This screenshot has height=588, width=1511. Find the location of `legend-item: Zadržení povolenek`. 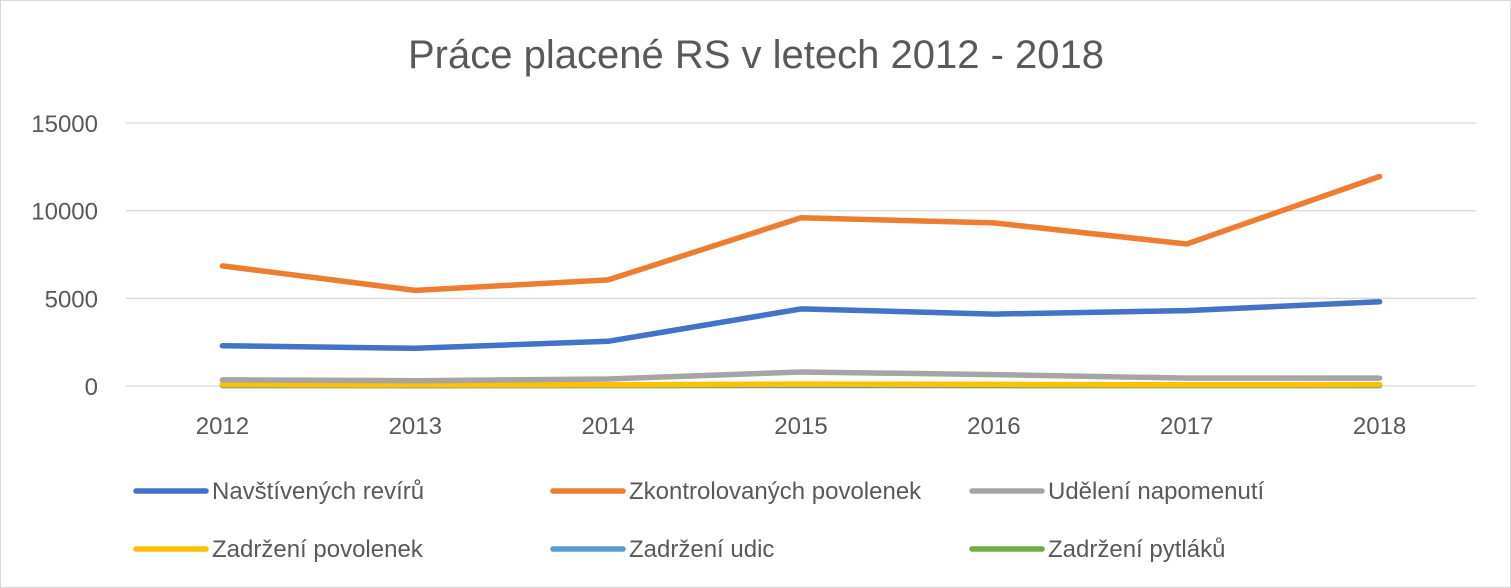

legend-item: Zadržení povolenek is located at coordinates (278, 549).